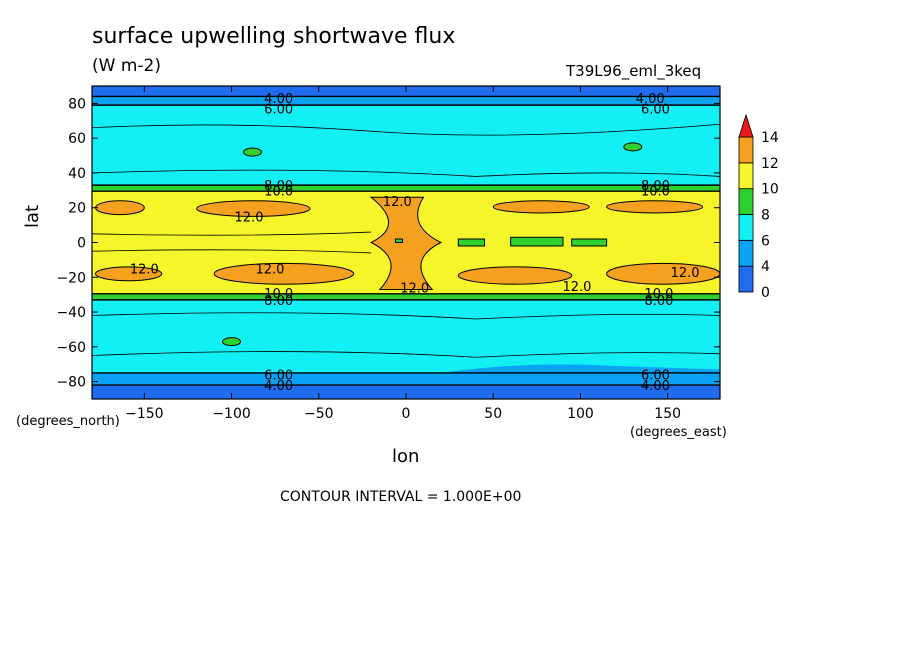  Describe the element at coordinates (71, 313) in the screenshot. I see `y-tick-label: −40` at that location.